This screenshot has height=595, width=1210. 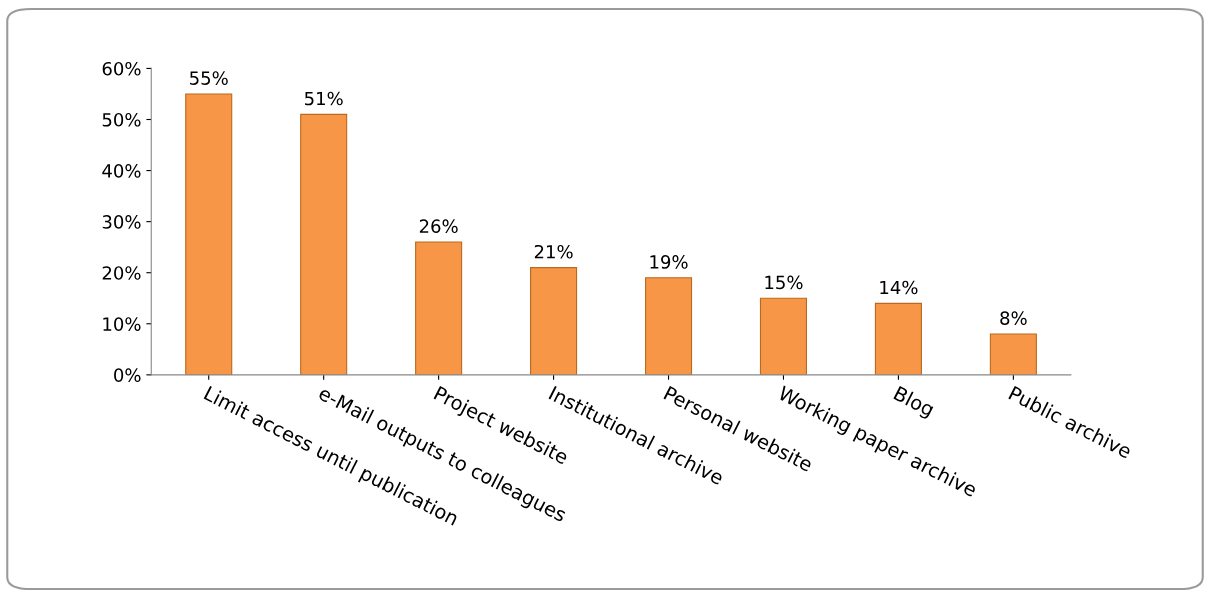 What do you see at coordinates (784, 282) in the screenshot?
I see `data-label: 15%` at bounding box center [784, 282].